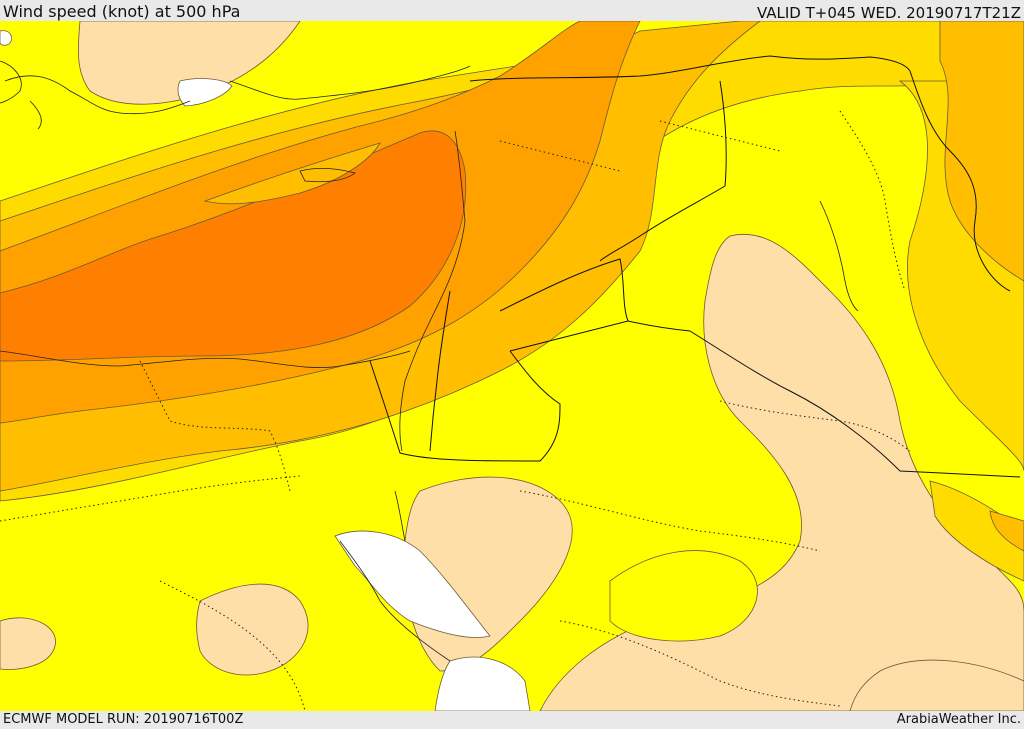  What do you see at coordinates (683, 596) in the screenshot?
I see `band-yellow-interior` at bounding box center [683, 596].